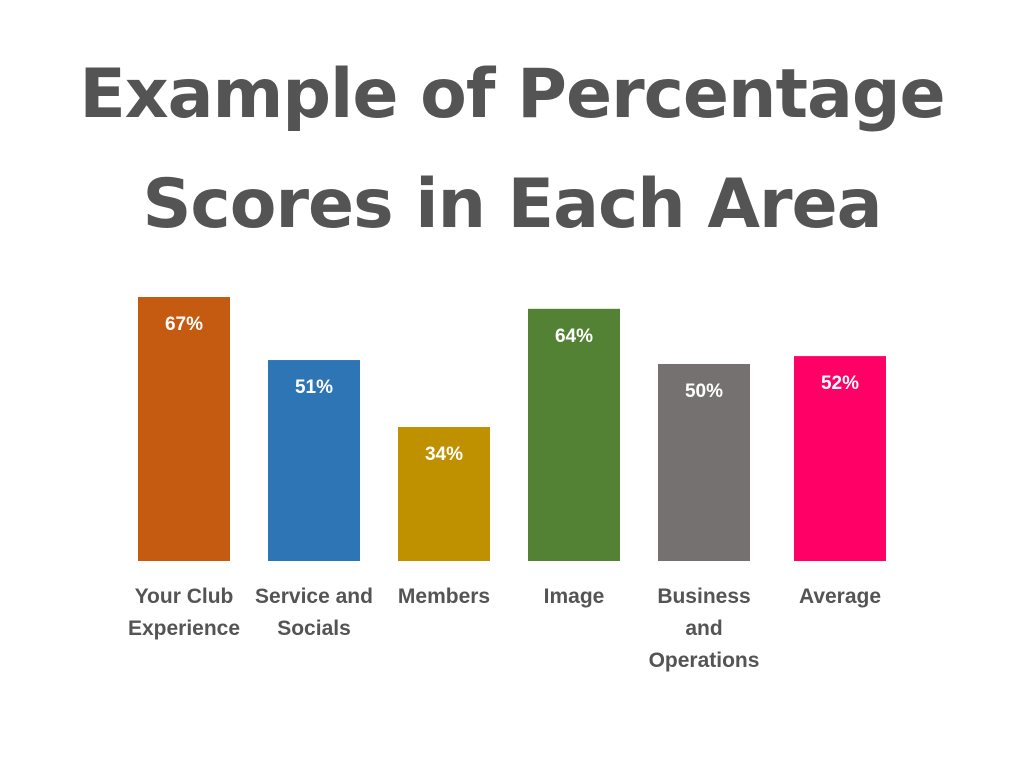 The image size is (1024, 768). What do you see at coordinates (314, 387) in the screenshot?
I see `bar-value-label-2: 51%` at bounding box center [314, 387].